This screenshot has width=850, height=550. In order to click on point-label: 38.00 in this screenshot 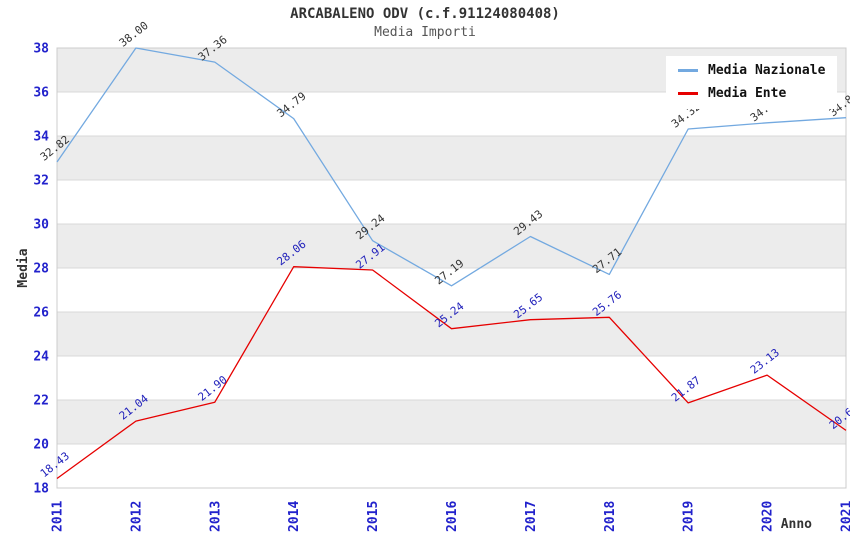, I will do `click(134, 34)`.